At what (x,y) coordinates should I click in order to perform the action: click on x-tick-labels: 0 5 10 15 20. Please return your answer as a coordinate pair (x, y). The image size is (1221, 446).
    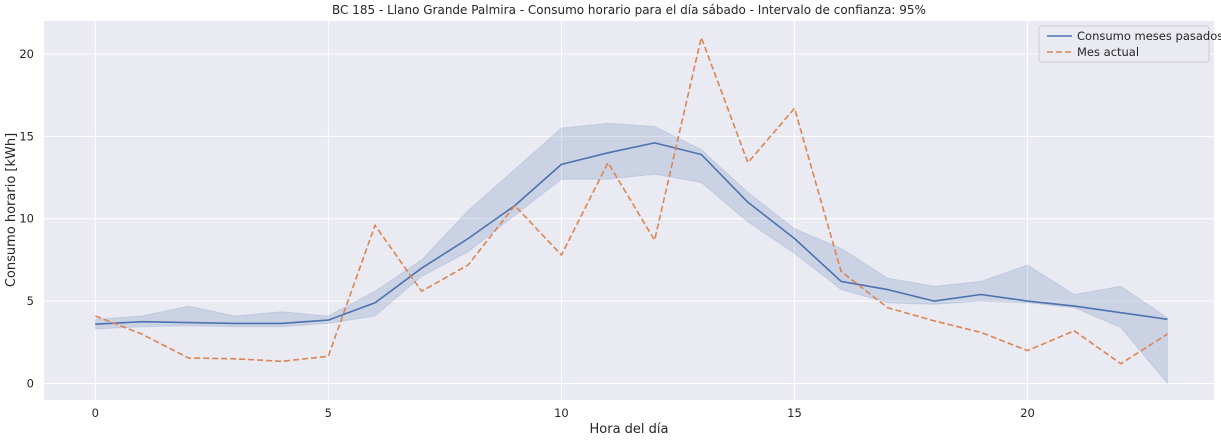
    Looking at the image, I should click on (563, 413).